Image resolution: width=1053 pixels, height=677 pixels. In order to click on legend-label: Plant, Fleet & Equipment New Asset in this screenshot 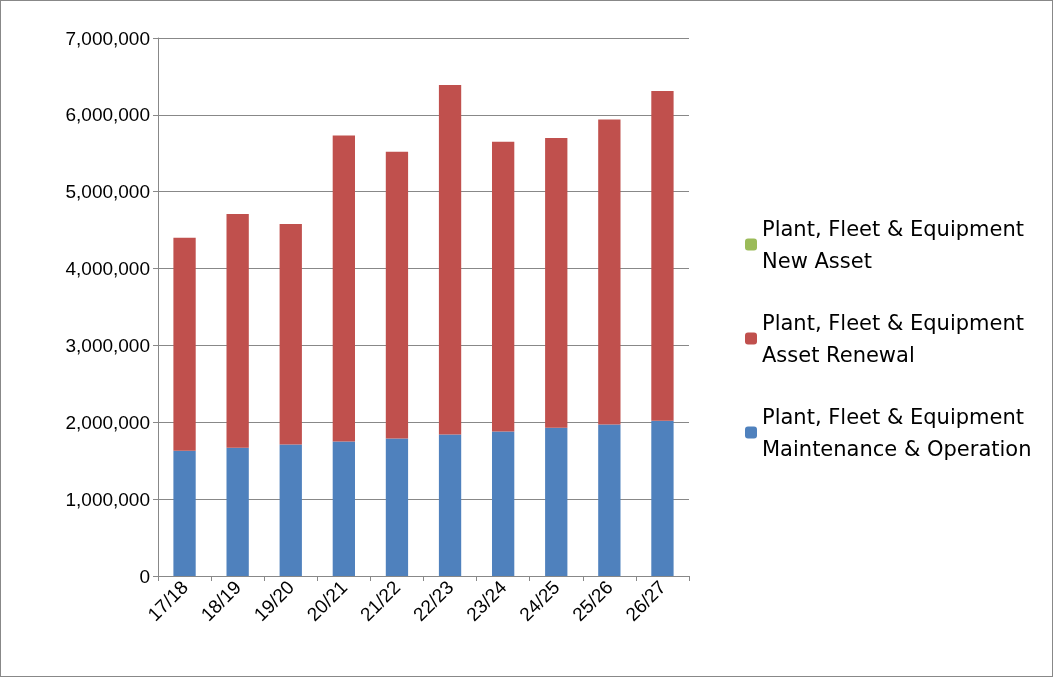, I will do `click(896, 244)`.